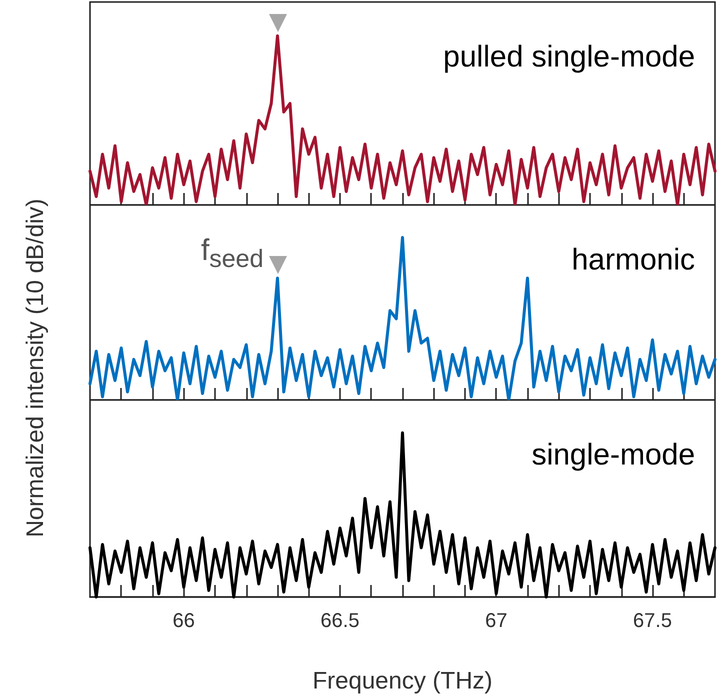 The width and height of the screenshot is (721, 699). What do you see at coordinates (340, 621) in the screenshot?
I see `x-tick-label: 66.5` at bounding box center [340, 621].